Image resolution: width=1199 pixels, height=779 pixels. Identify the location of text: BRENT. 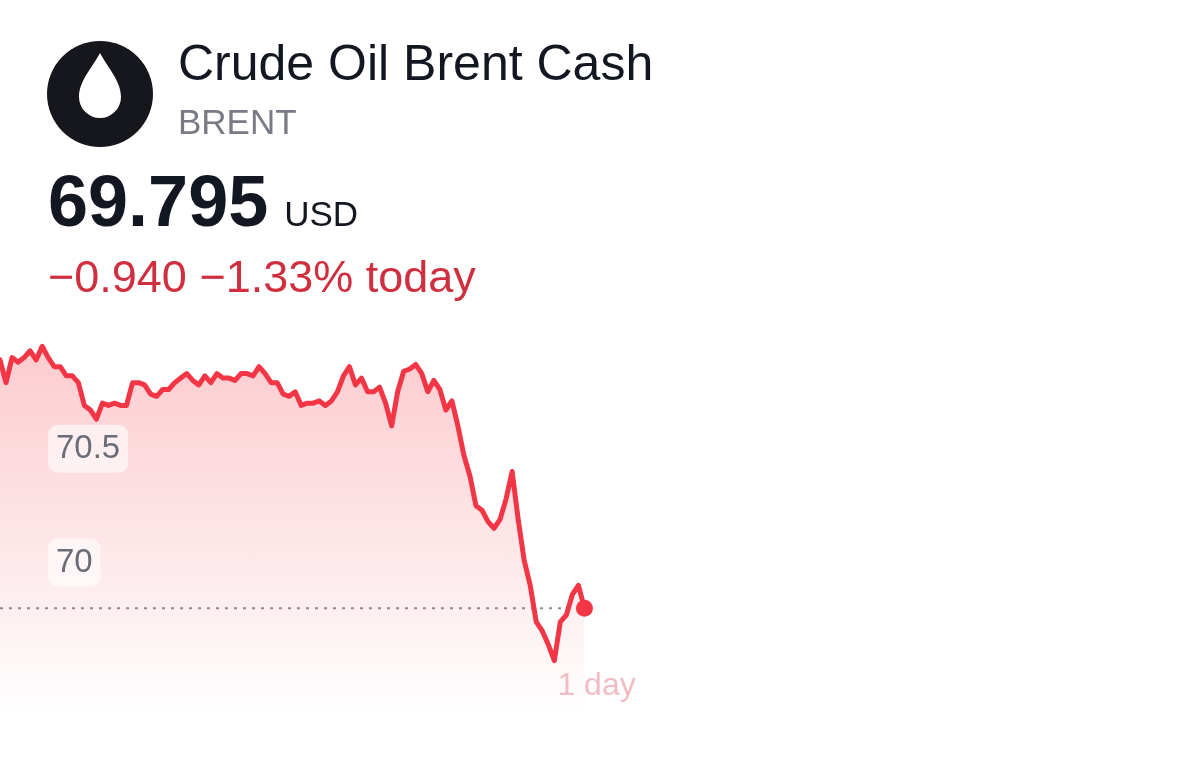
(237, 121).